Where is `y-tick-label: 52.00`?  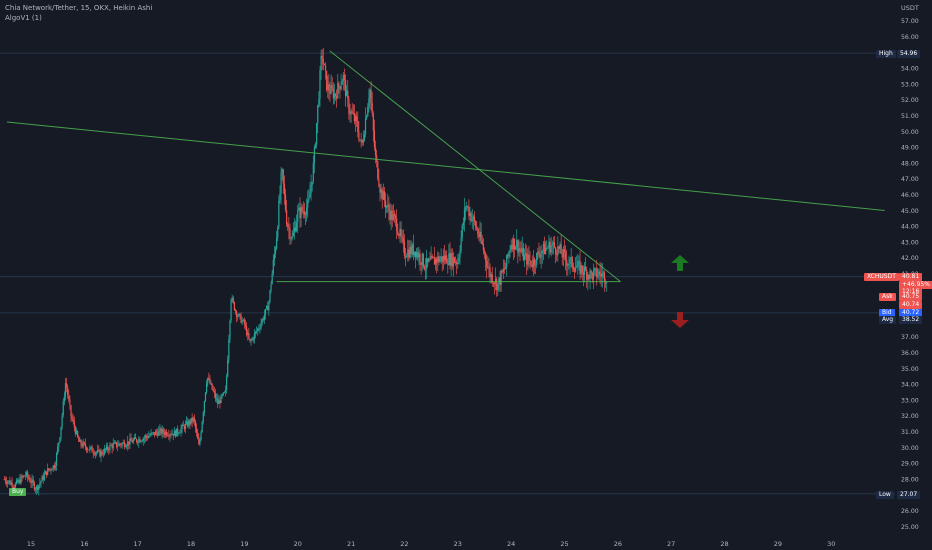
y-tick-label: 52.00 is located at coordinates (910, 100).